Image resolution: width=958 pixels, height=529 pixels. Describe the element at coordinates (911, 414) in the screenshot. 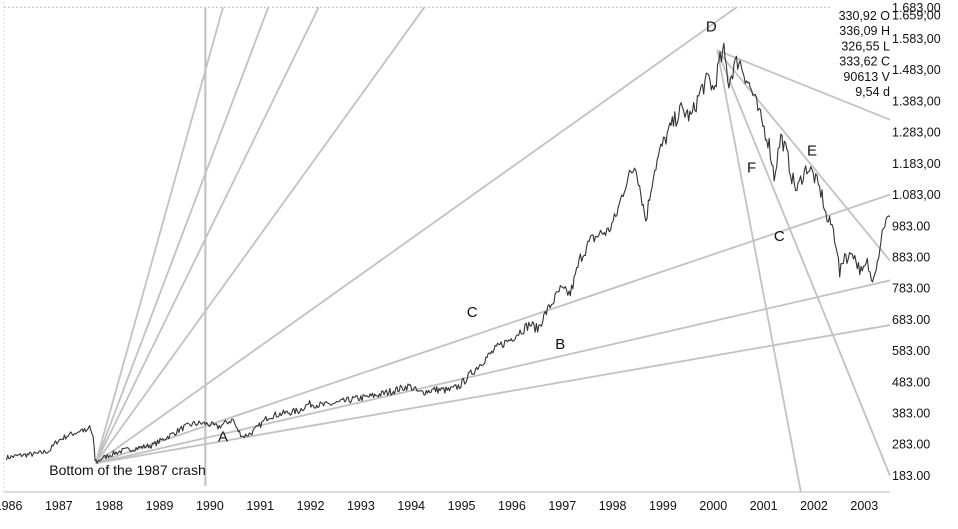

I see `y-tick-label: 383.00` at that location.